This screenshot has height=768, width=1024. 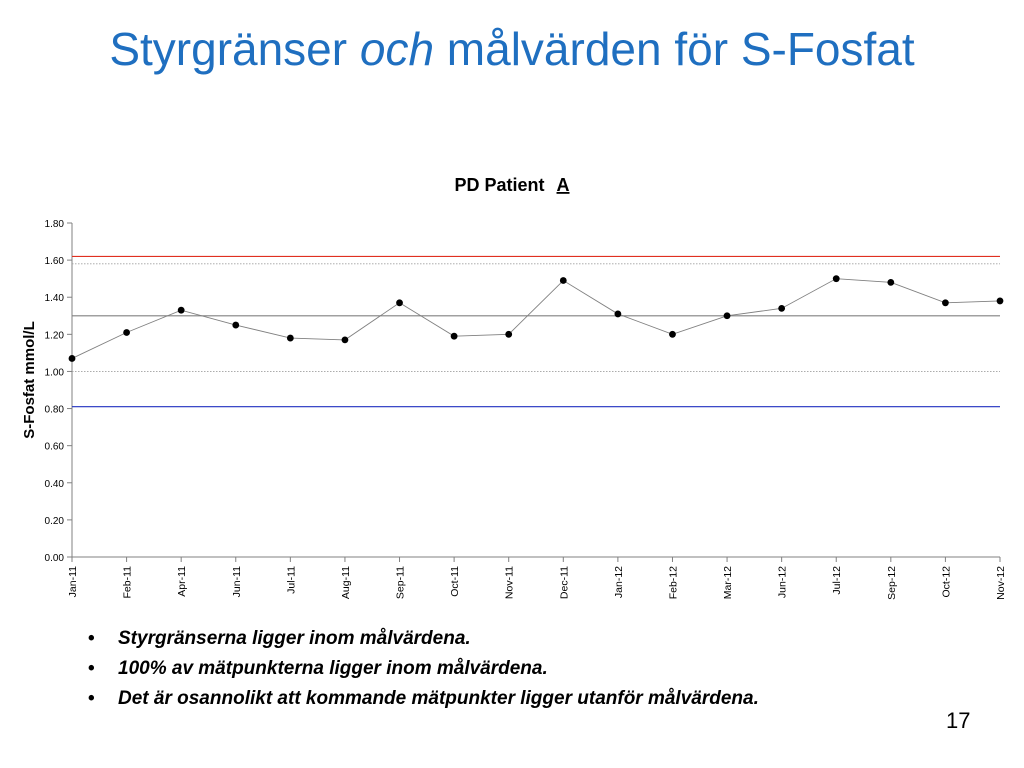 I want to click on y-tick-label: 0.40, so click(x=55, y=484).